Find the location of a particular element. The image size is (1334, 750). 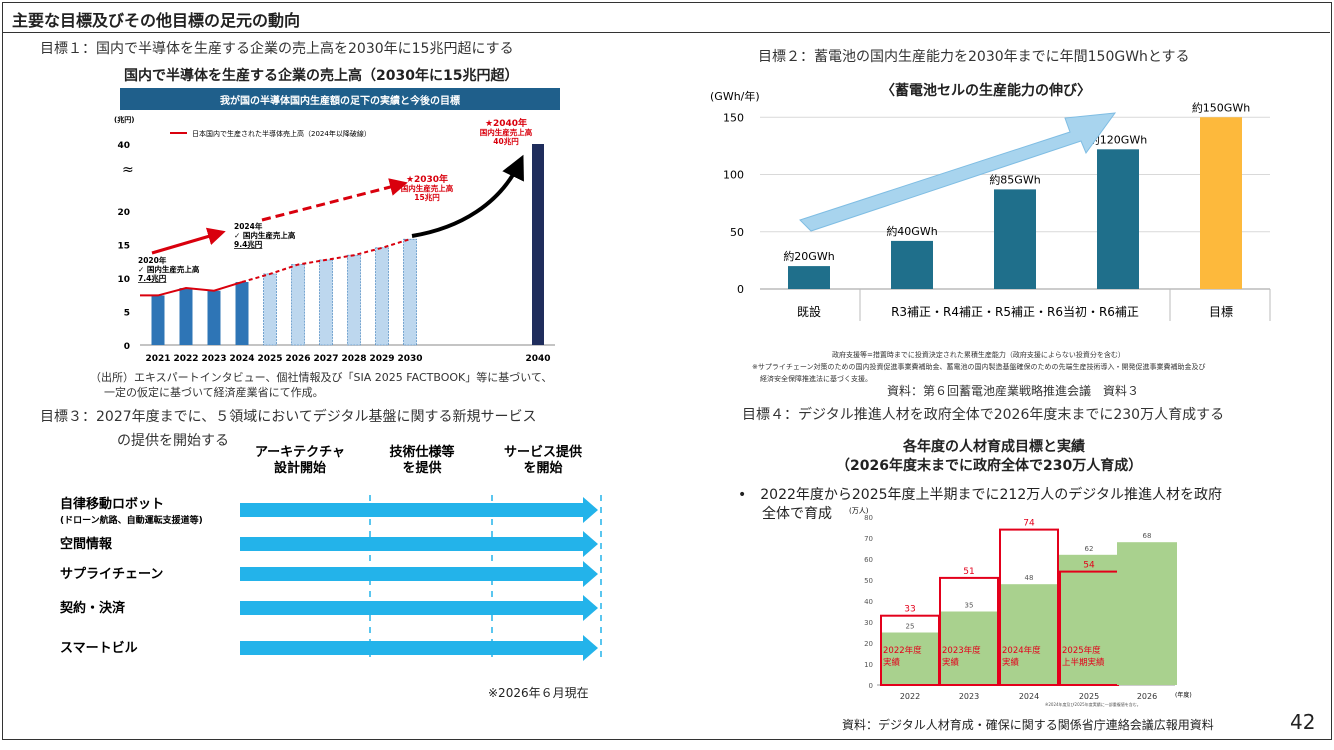

digital-bar-label-2022-1: 実績 is located at coordinates (892, 662).